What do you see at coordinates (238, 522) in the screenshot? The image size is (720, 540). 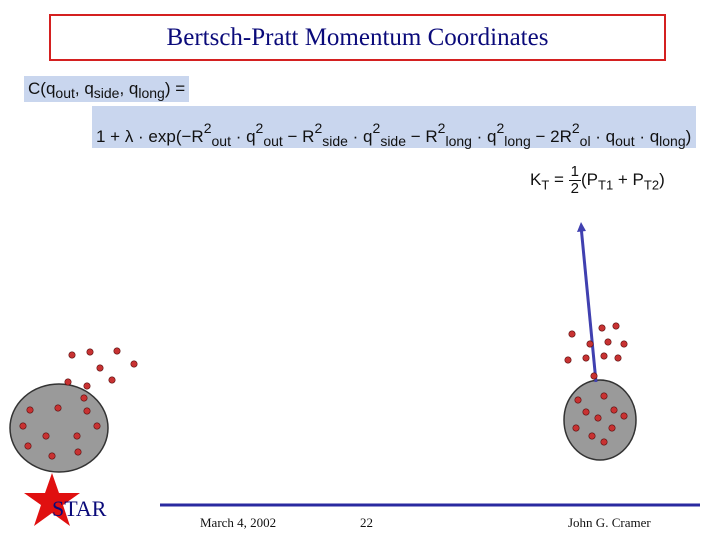 I see `footer-date: March 4, 2002` at bounding box center [238, 522].